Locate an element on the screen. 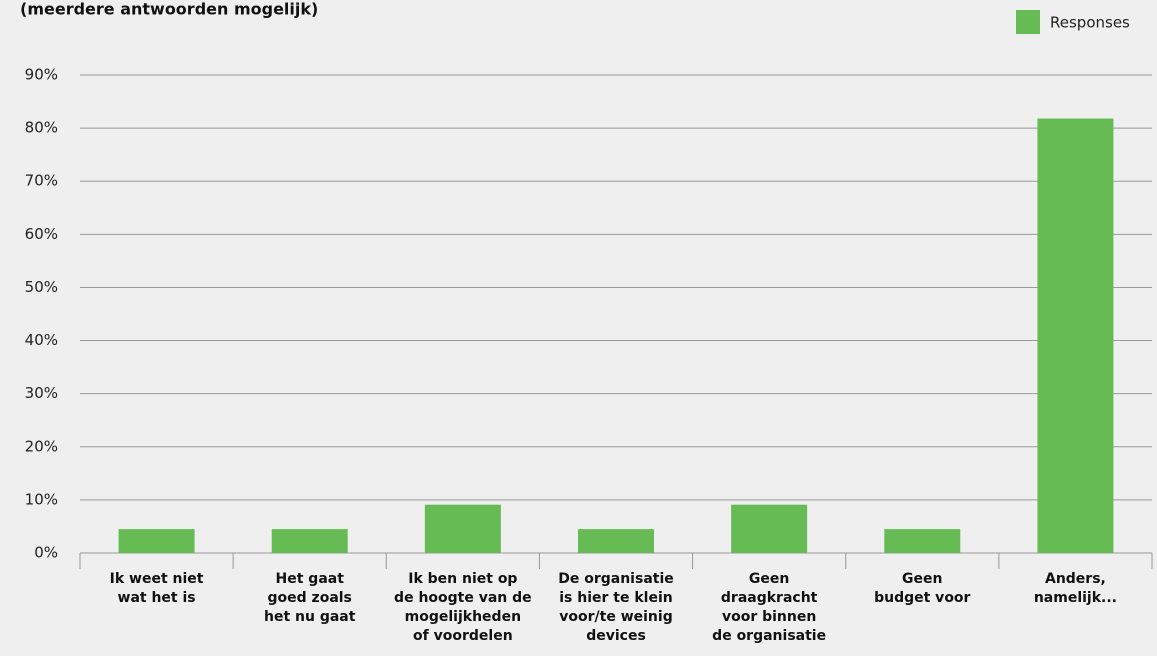 The height and width of the screenshot is (656, 1157). x-tick-label: voor binnen is located at coordinates (769, 617).